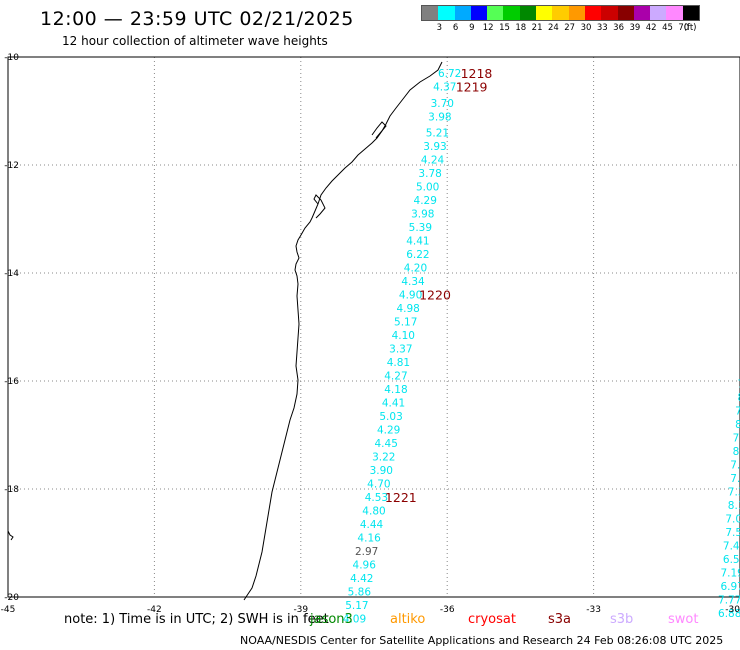 This screenshot has width=740, height=650. I want to click on page-title: 12:00 — 23:59 UTC 02/21/2025, so click(197, 19).